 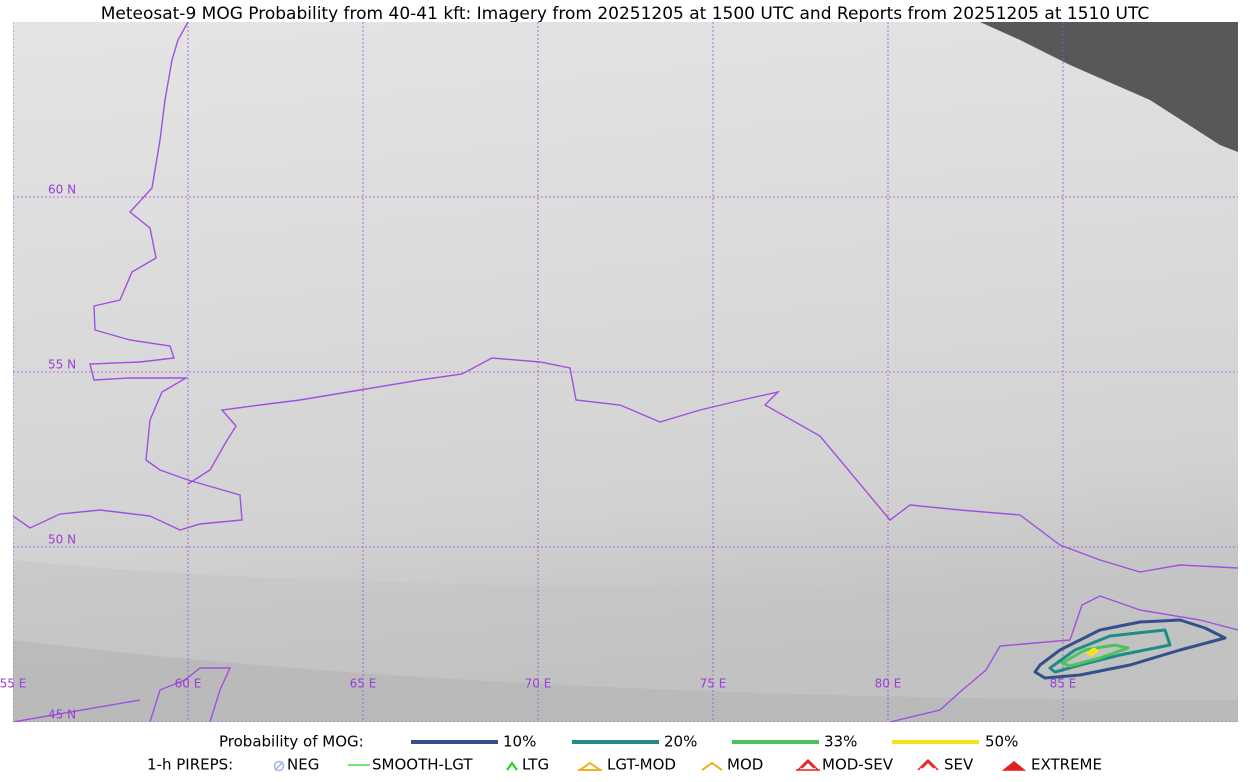 What do you see at coordinates (13, 684) in the screenshot?
I see `lon-label: 55 E` at bounding box center [13, 684].